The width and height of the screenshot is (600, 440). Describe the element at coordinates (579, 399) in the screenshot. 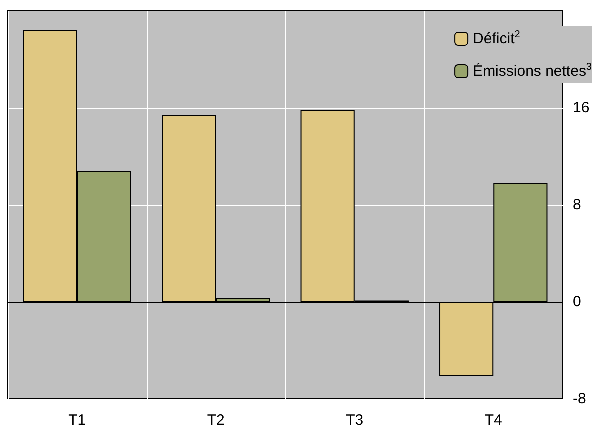

I see `y-tick-label: -8` at that location.